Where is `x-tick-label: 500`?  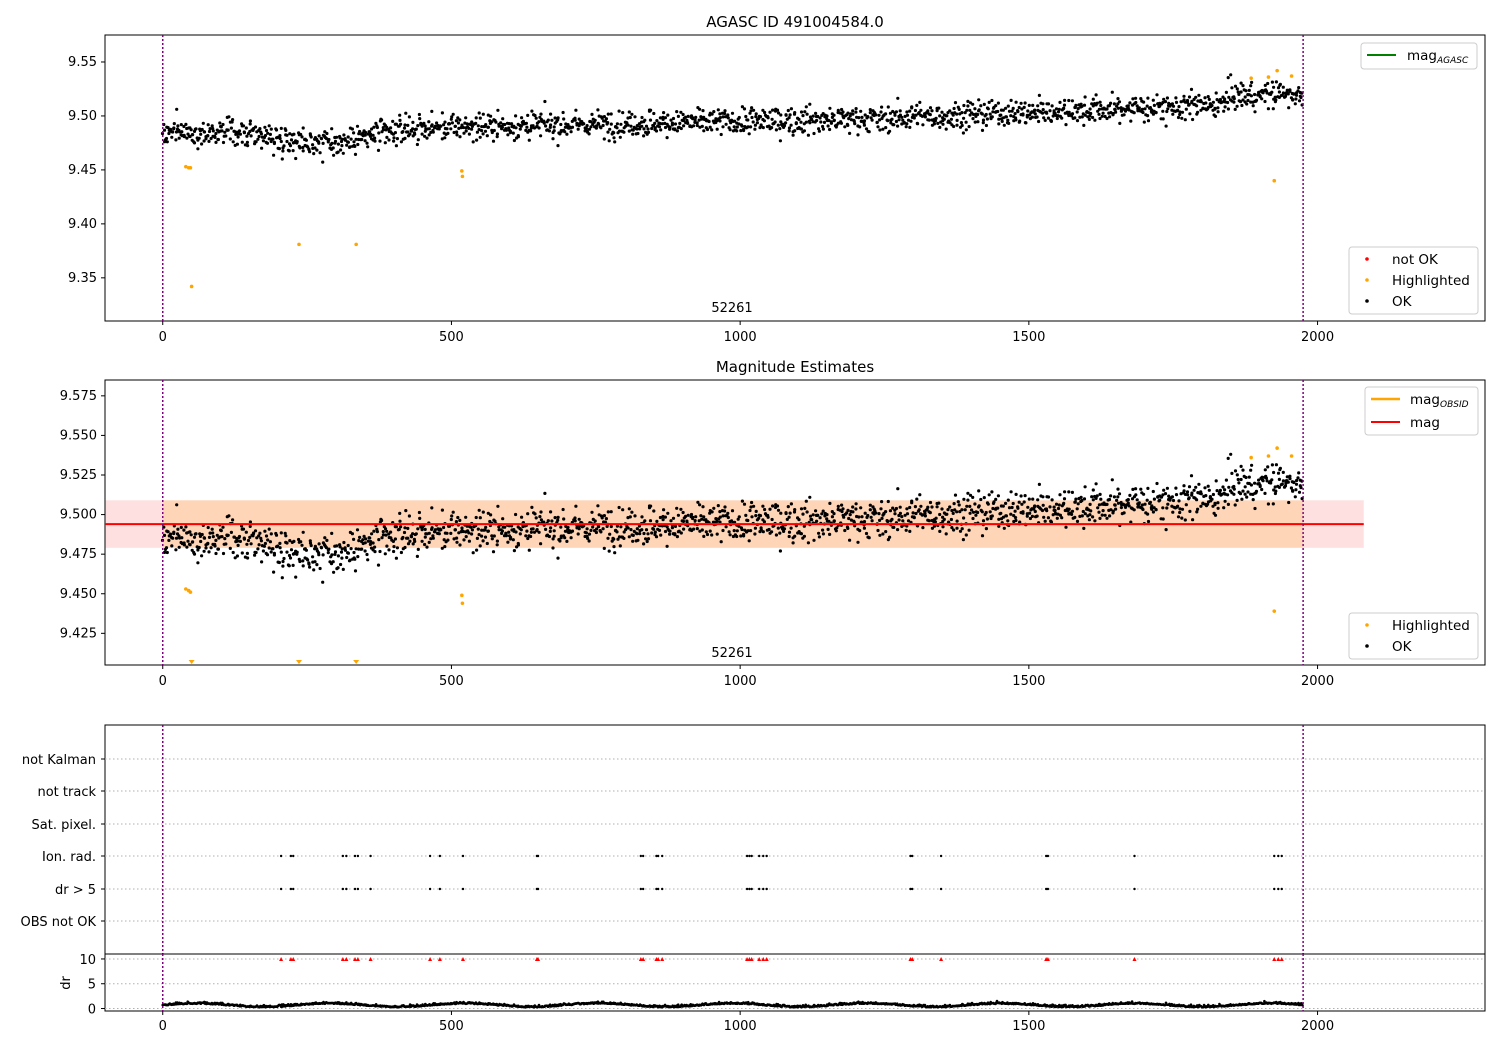
x-tick-label: 500 is located at coordinates (451, 681).